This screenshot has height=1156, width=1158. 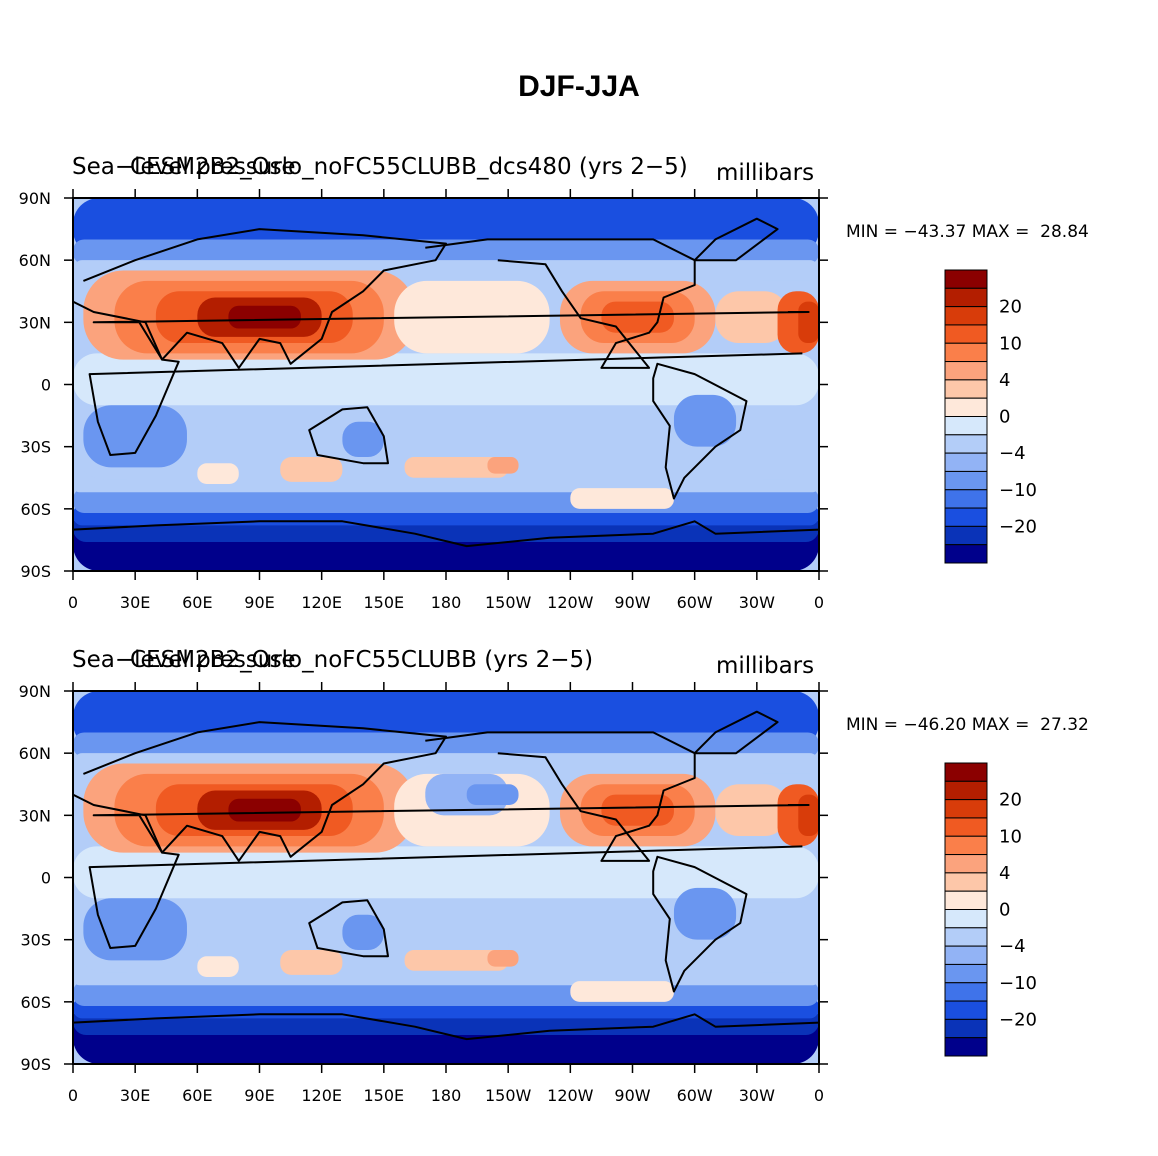 I want to click on main-title: DJF-JJA, so click(x=579, y=86).